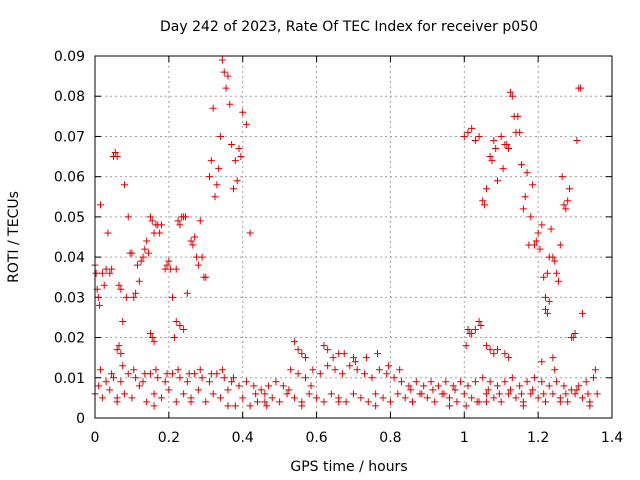 The image size is (640, 480). I want to click on x-tick-label: 0.8, so click(390, 438).